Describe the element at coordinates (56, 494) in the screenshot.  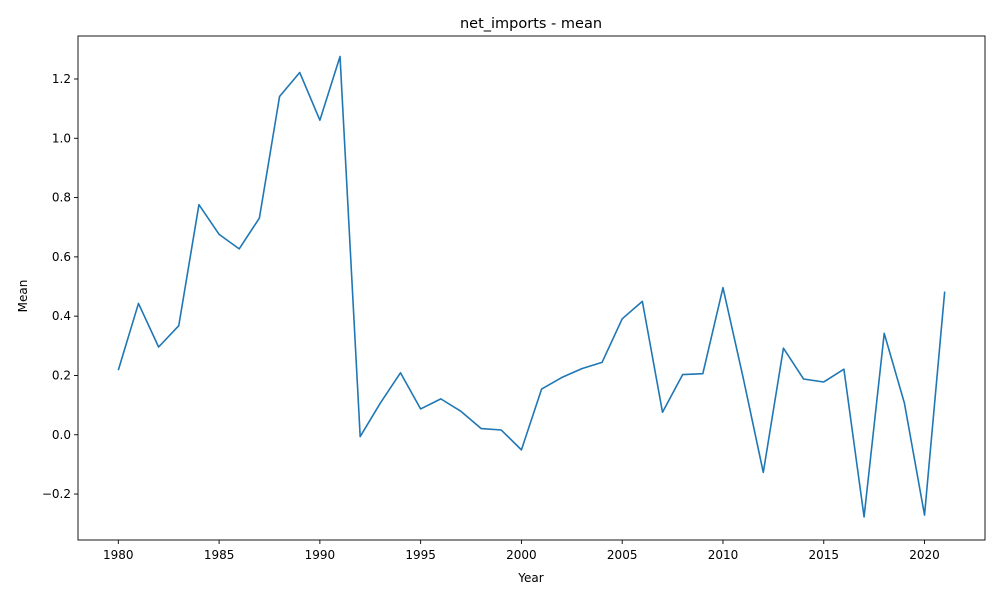
I see `y-tick-label: −0.2` at that location.